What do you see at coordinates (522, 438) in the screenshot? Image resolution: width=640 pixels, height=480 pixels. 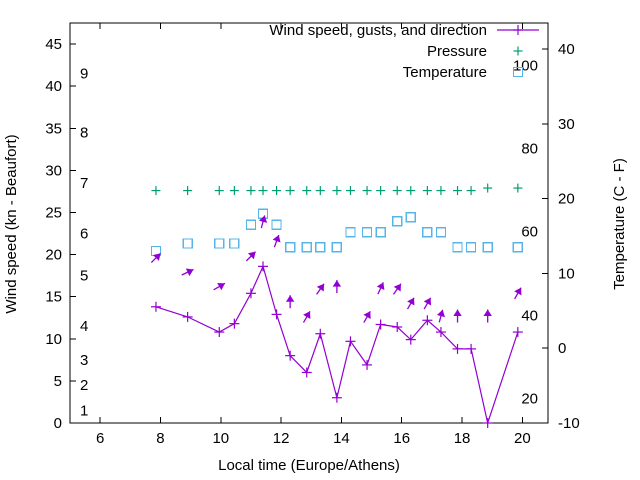 I see `x-tick-label: 20` at bounding box center [522, 438].